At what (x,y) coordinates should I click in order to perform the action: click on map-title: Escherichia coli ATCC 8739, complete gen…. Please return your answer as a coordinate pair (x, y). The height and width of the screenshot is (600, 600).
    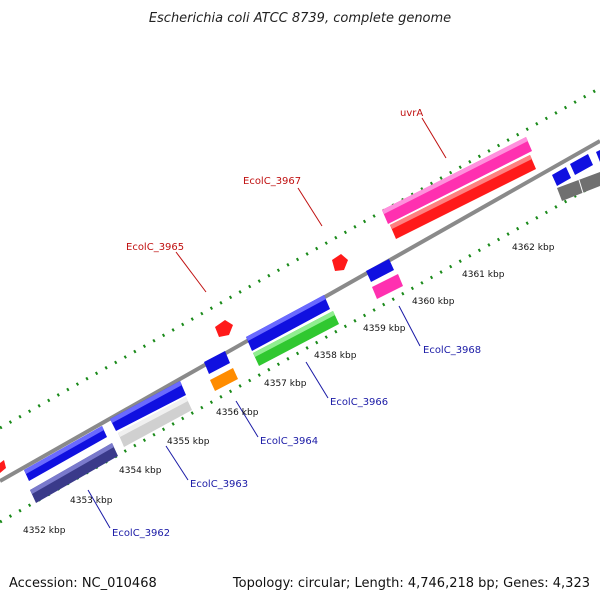
    Looking at the image, I should click on (300, 18).